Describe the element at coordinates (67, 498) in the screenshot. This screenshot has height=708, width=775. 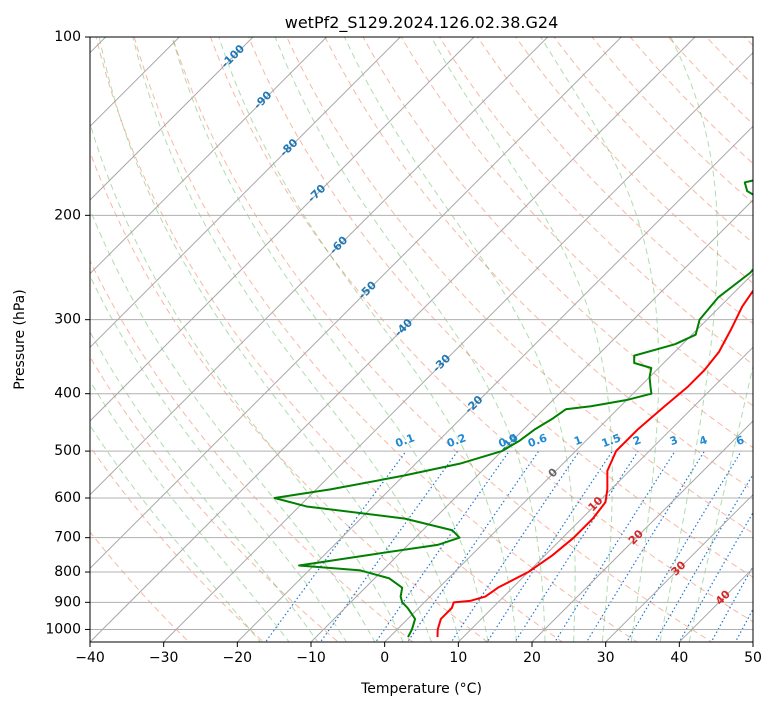
I see `y-tick-label: 600` at that location.